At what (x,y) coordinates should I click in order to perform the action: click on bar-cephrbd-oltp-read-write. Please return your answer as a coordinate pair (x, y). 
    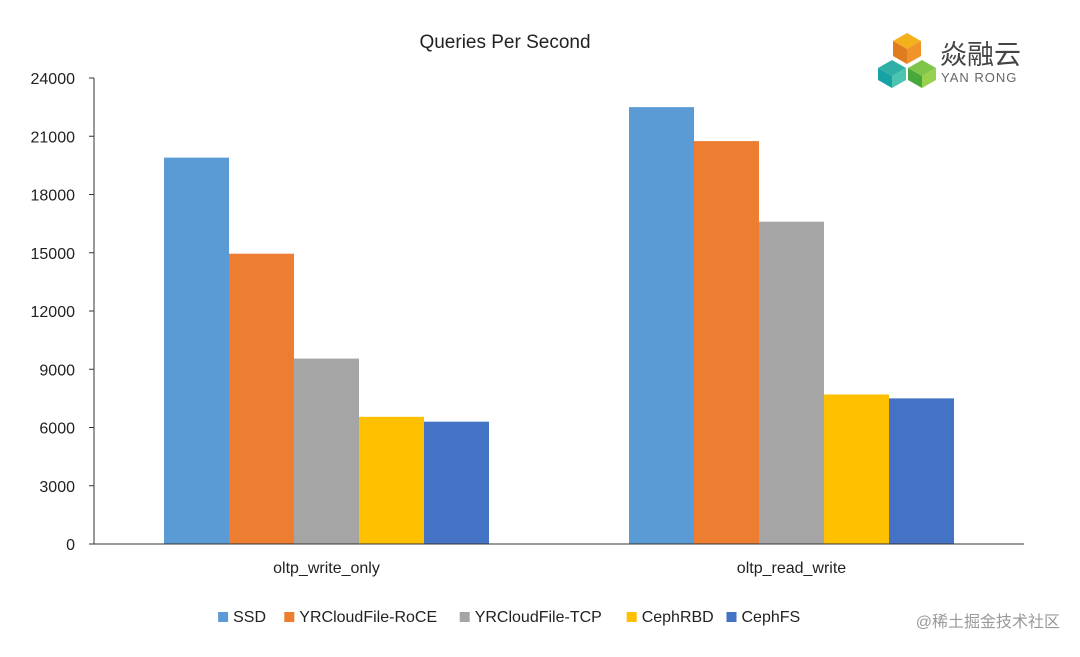
    Looking at the image, I should click on (856, 469).